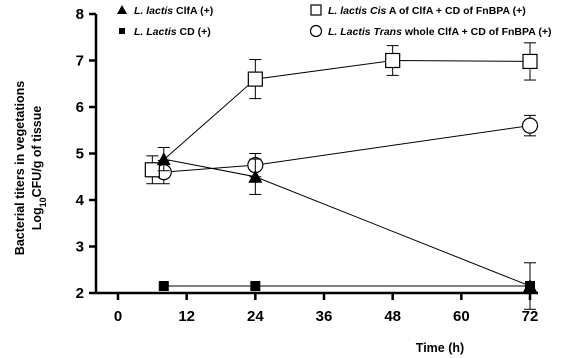  I want to click on x-tick-label: 60, so click(461, 316).